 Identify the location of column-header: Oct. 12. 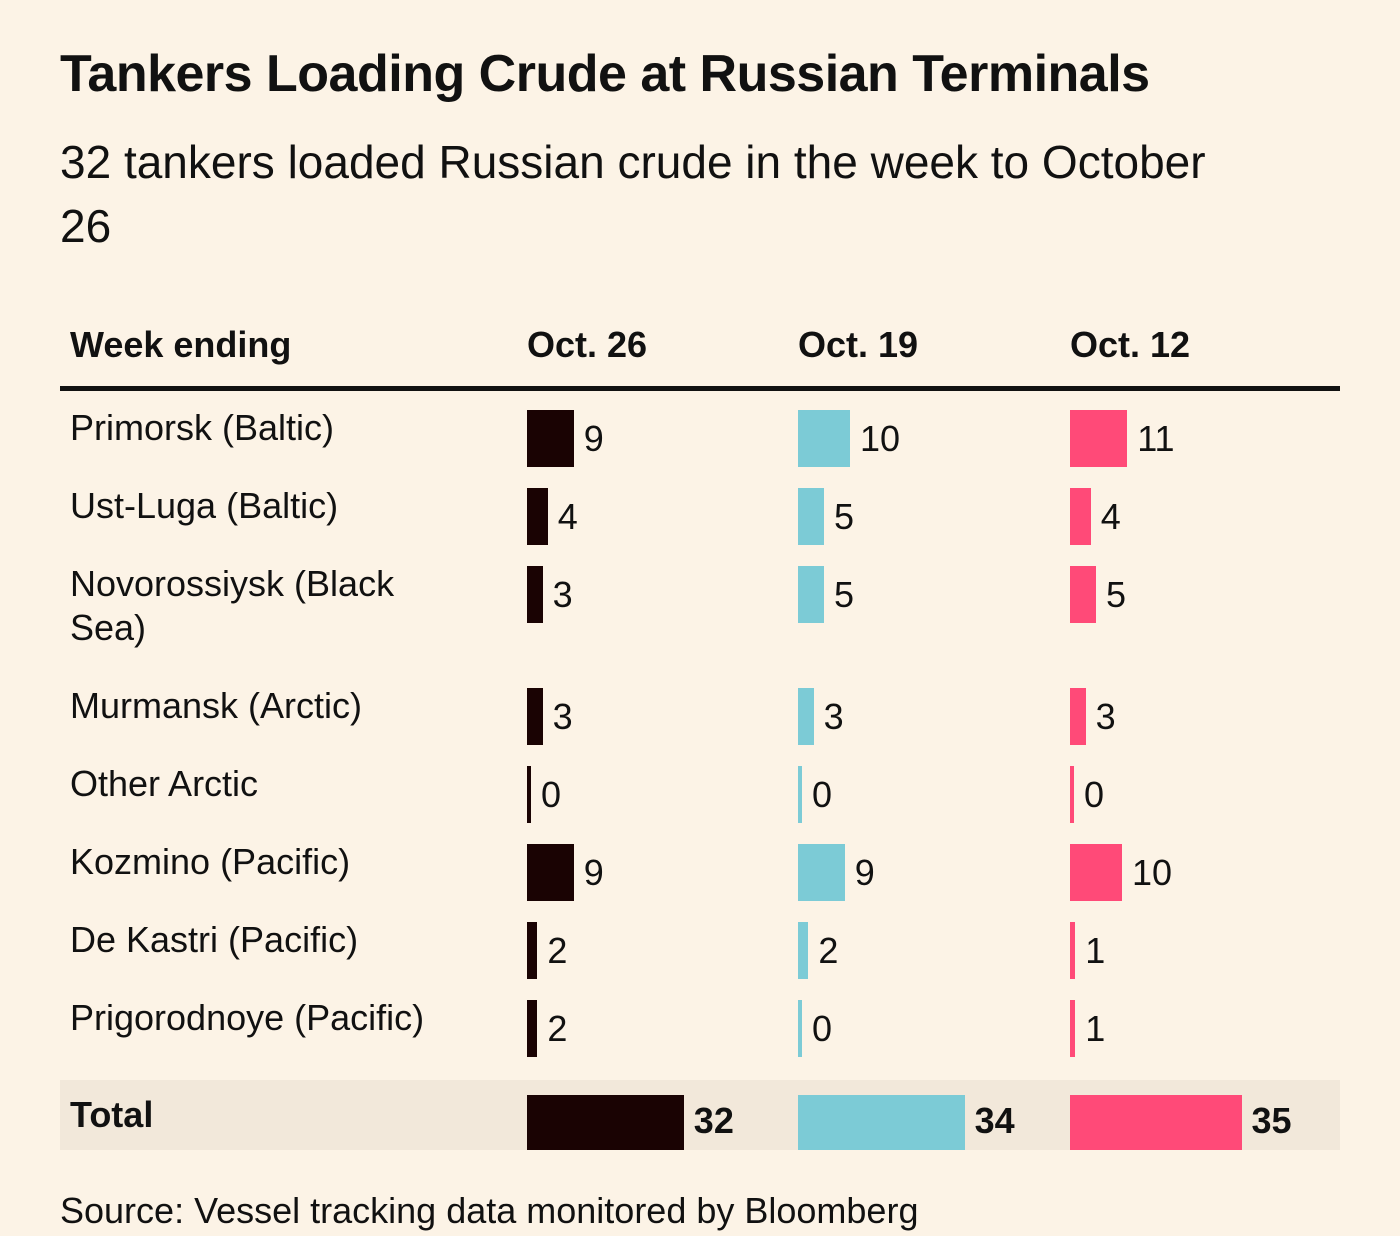
(1130, 344).